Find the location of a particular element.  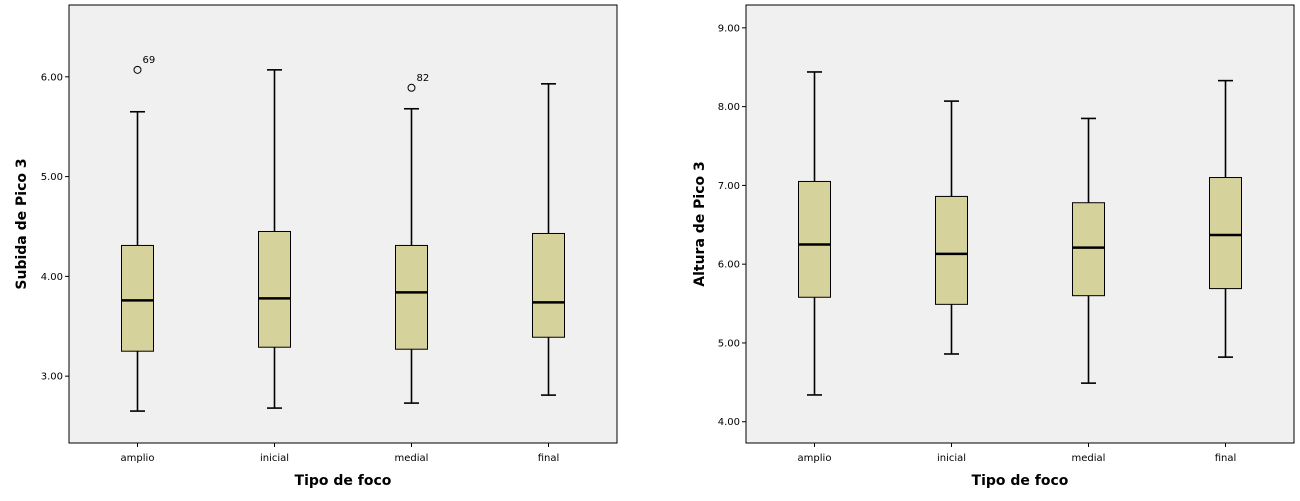

y-tick-label: 8.00 is located at coordinates (729, 107).